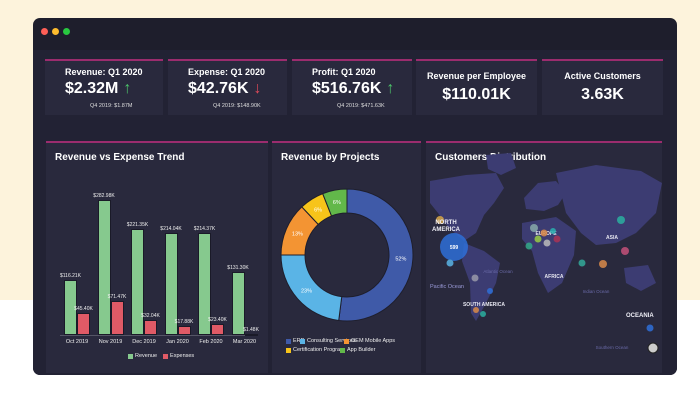 Image resolution: width=700 pixels, height=420 pixels. I want to click on data-label: $221.35K, so click(137, 225).